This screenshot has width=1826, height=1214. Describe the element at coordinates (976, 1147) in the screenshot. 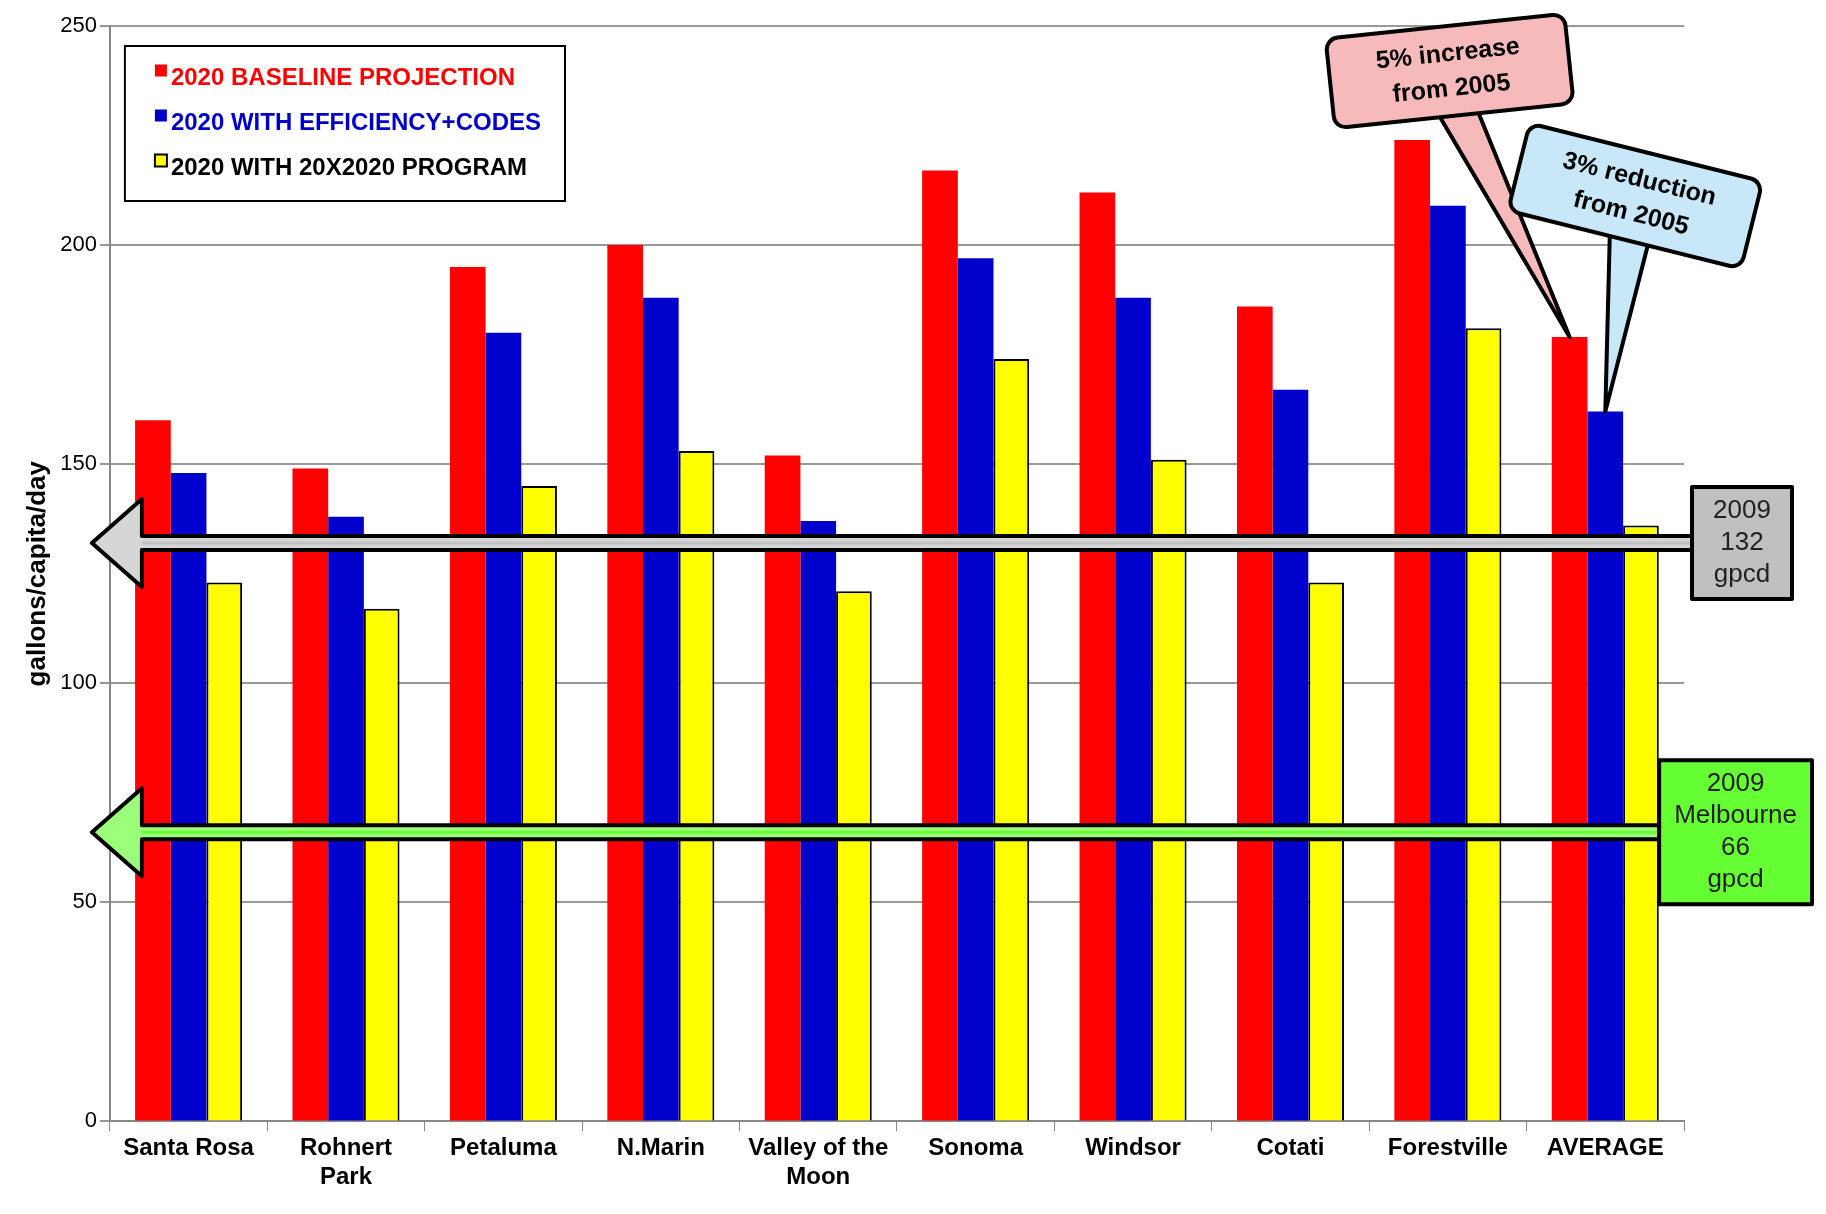

I see `x-tick-label: Sonoma` at that location.